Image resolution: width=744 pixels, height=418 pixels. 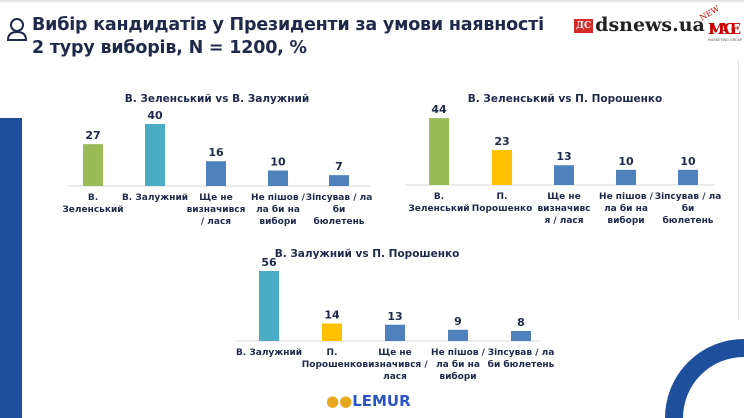 I want to click on data-label: 14, so click(x=332, y=315).